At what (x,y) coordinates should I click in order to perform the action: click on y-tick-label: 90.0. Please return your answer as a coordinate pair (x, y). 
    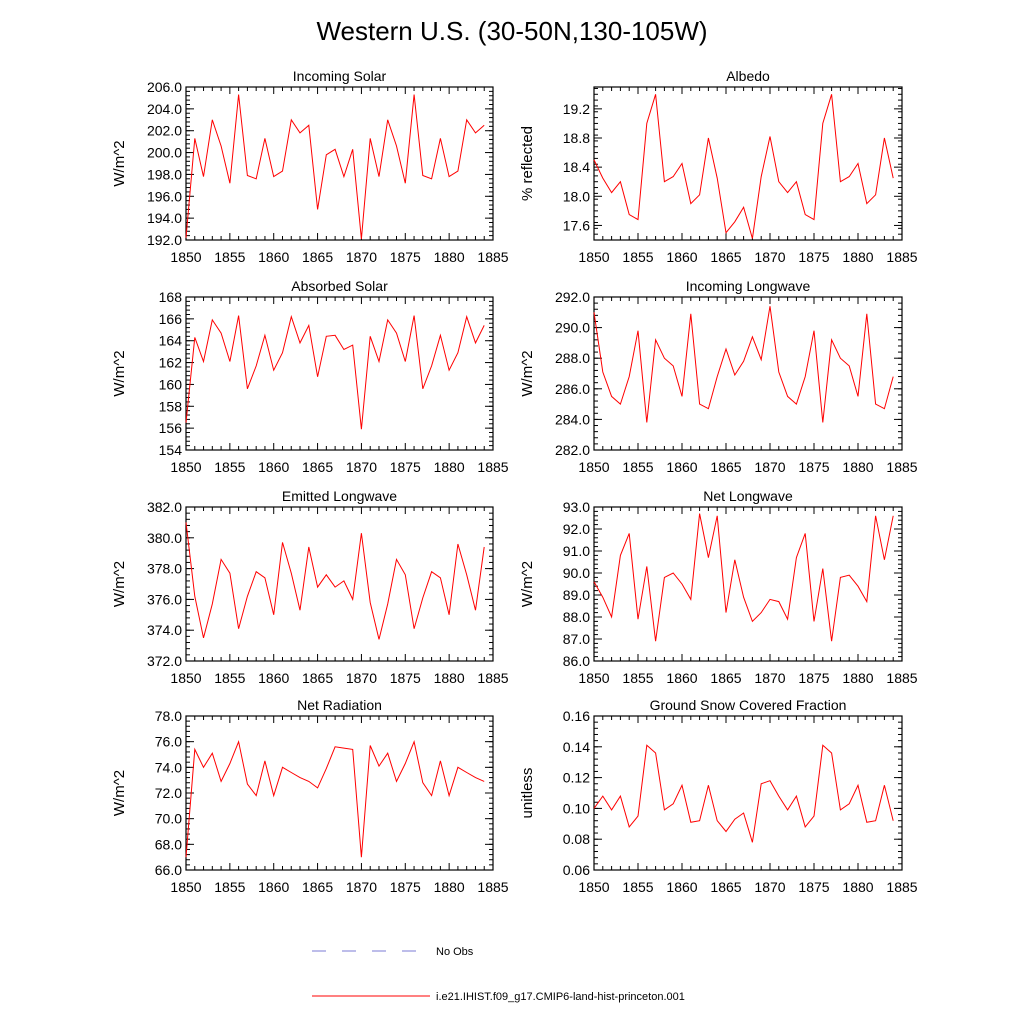
    Looking at the image, I should click on (576, 573).